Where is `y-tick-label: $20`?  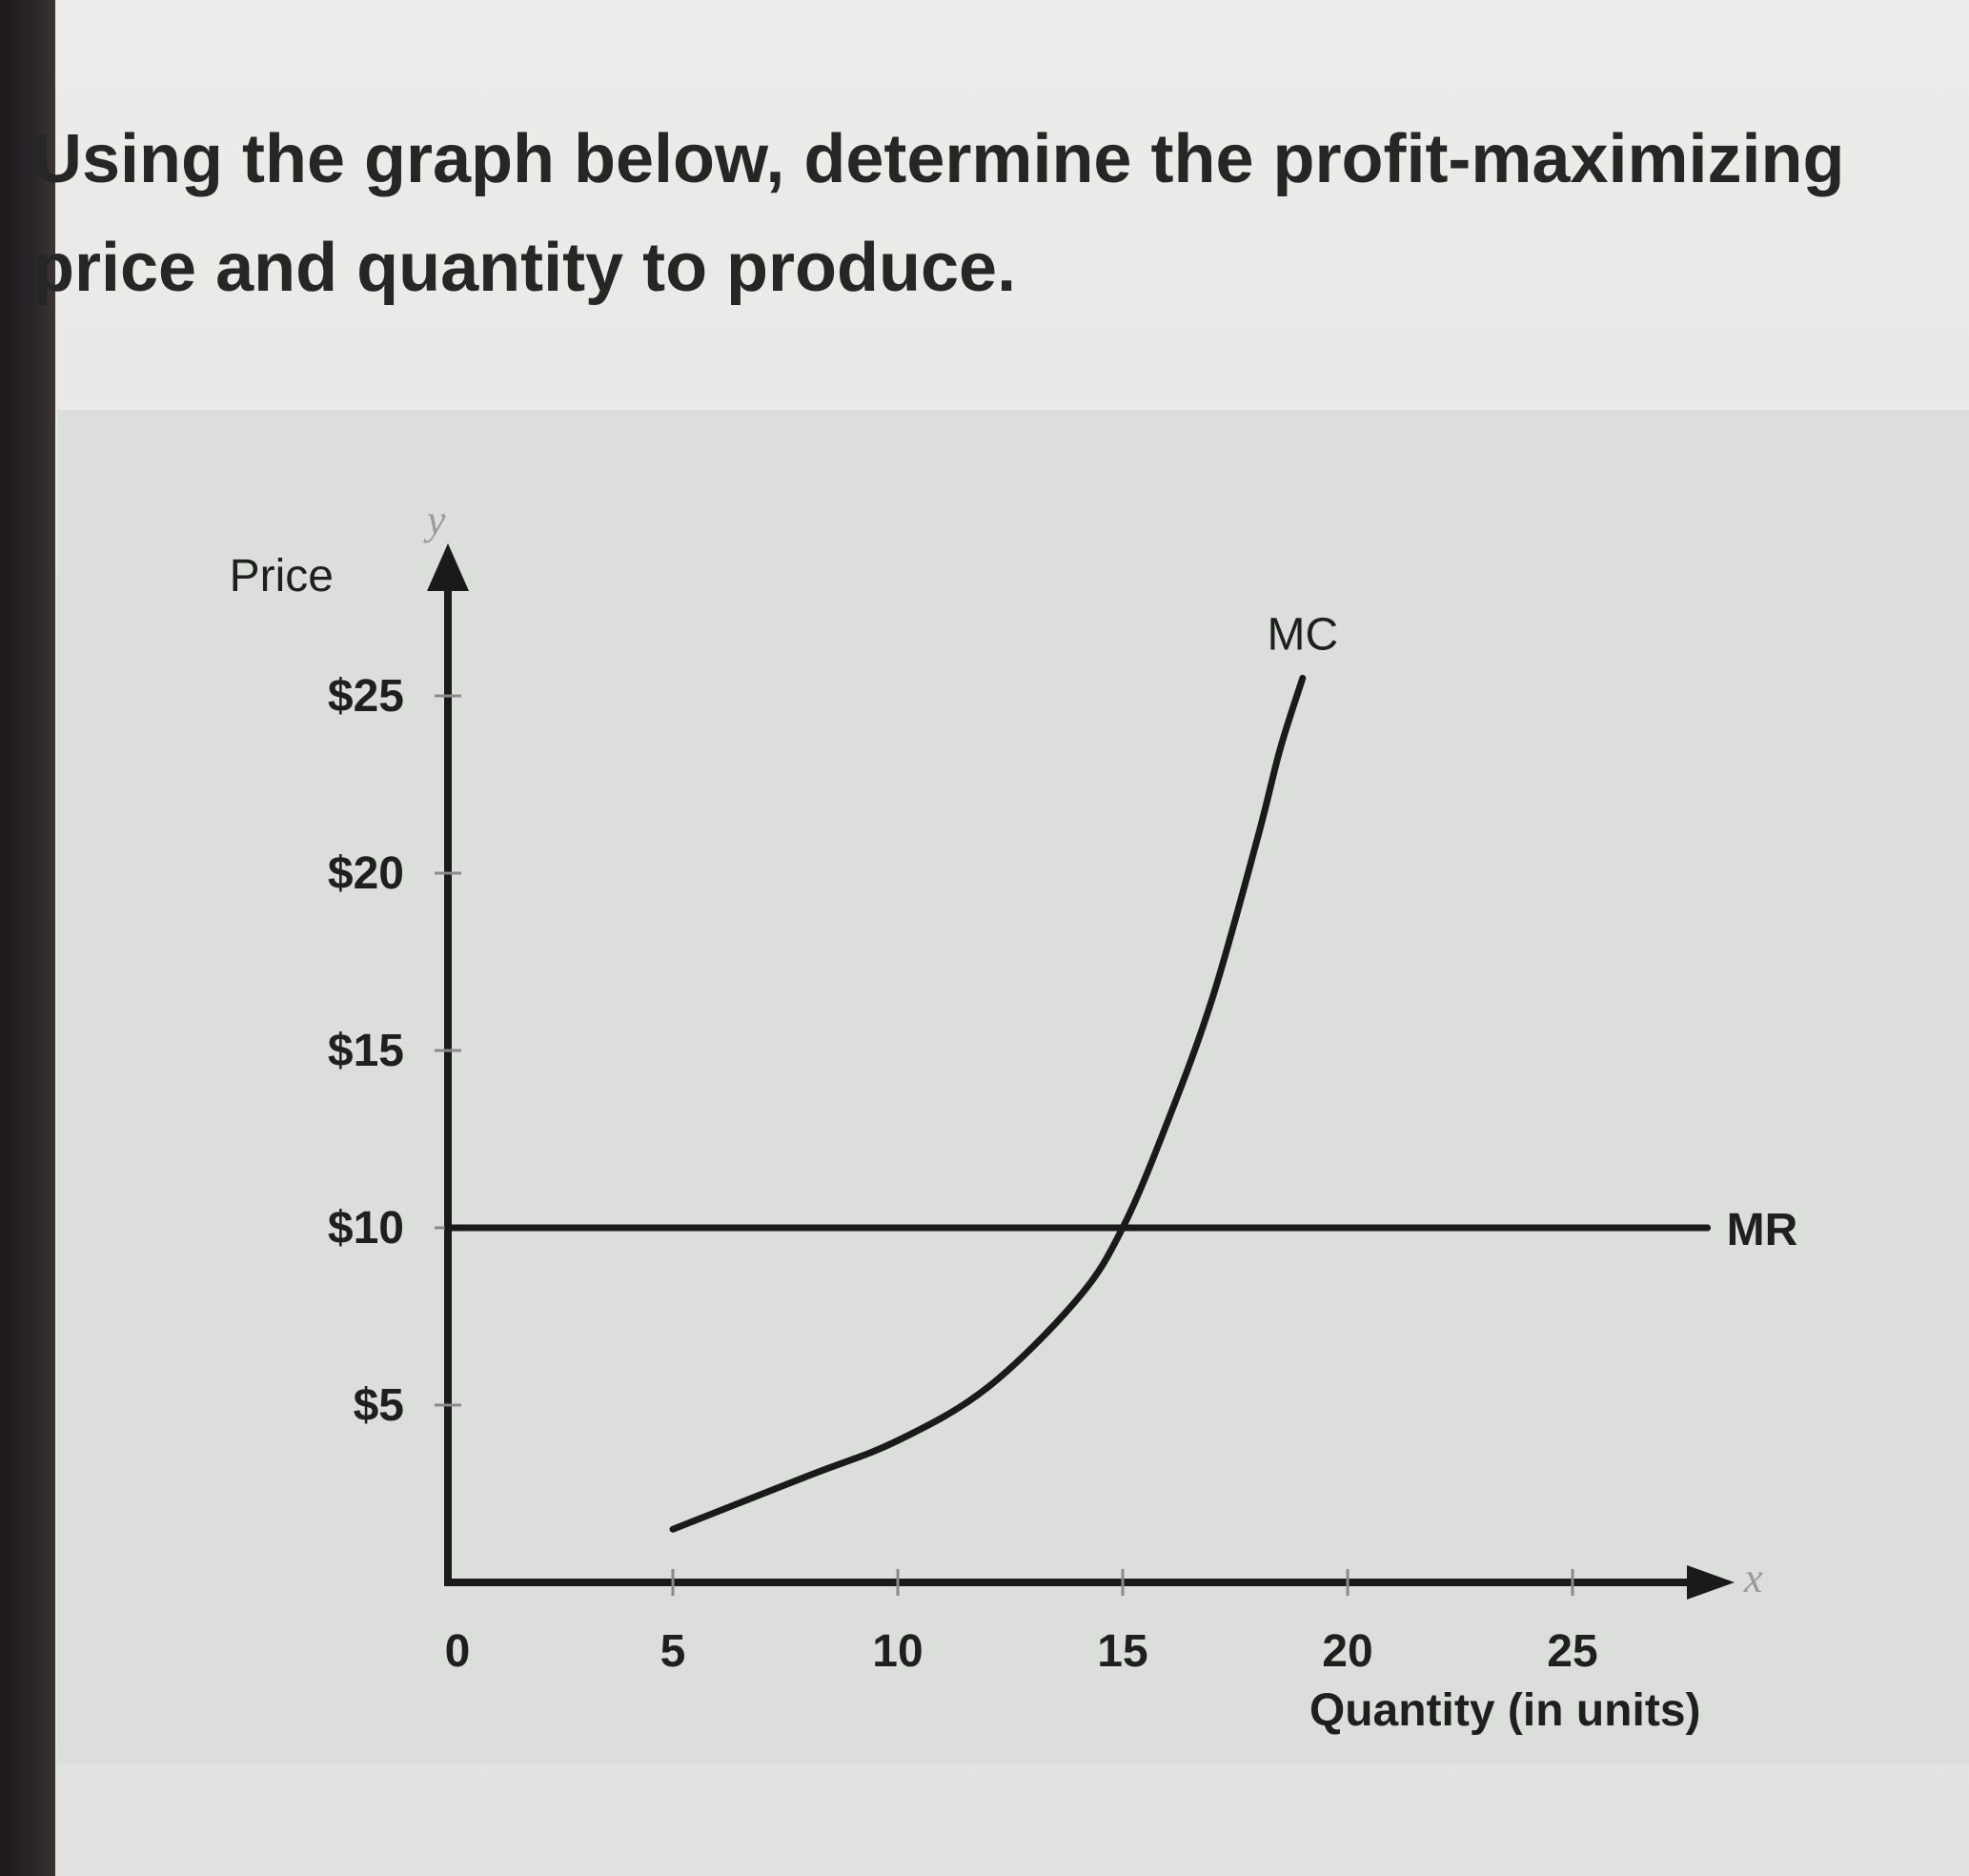
y-tick-label: $20 is located at coordinates (366, 873).